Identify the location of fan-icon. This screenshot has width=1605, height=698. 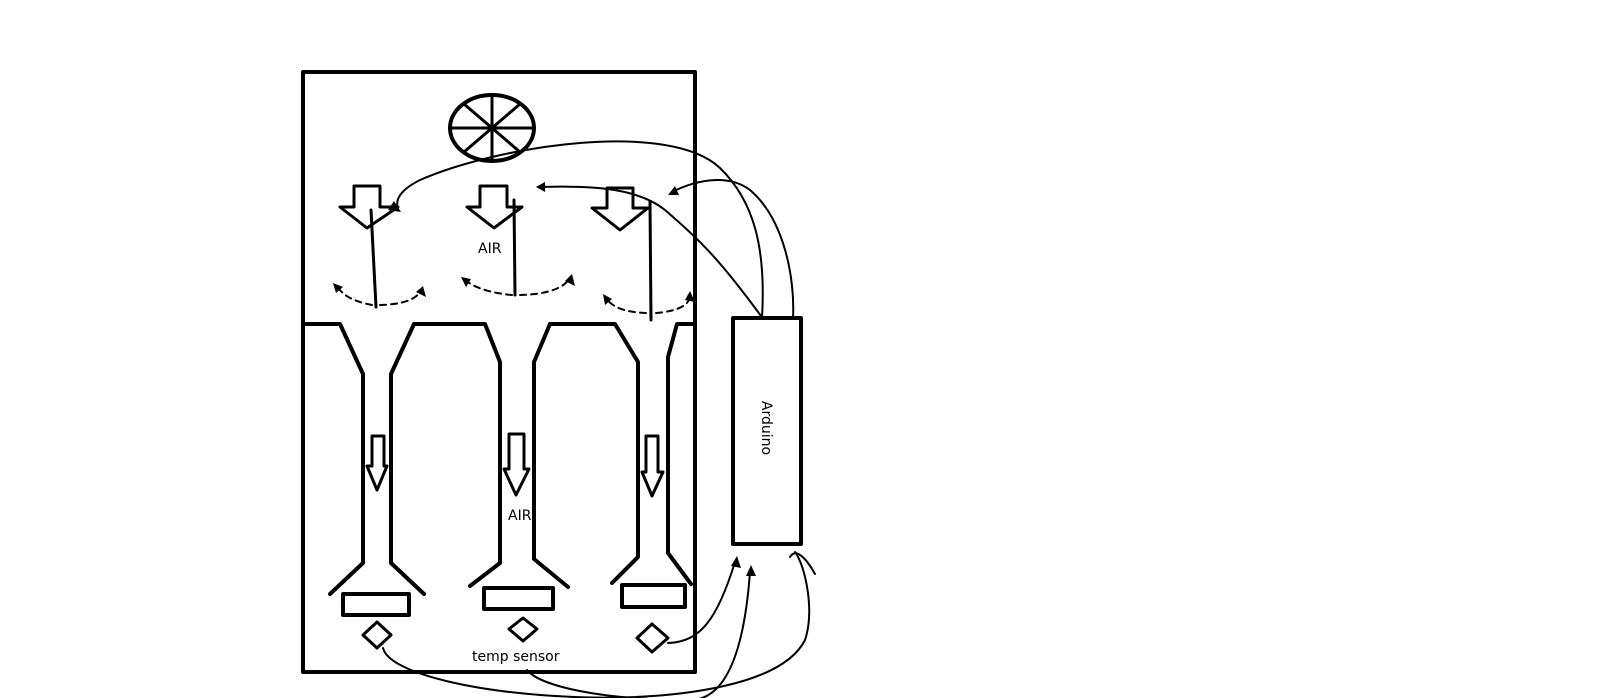
(492, 128).